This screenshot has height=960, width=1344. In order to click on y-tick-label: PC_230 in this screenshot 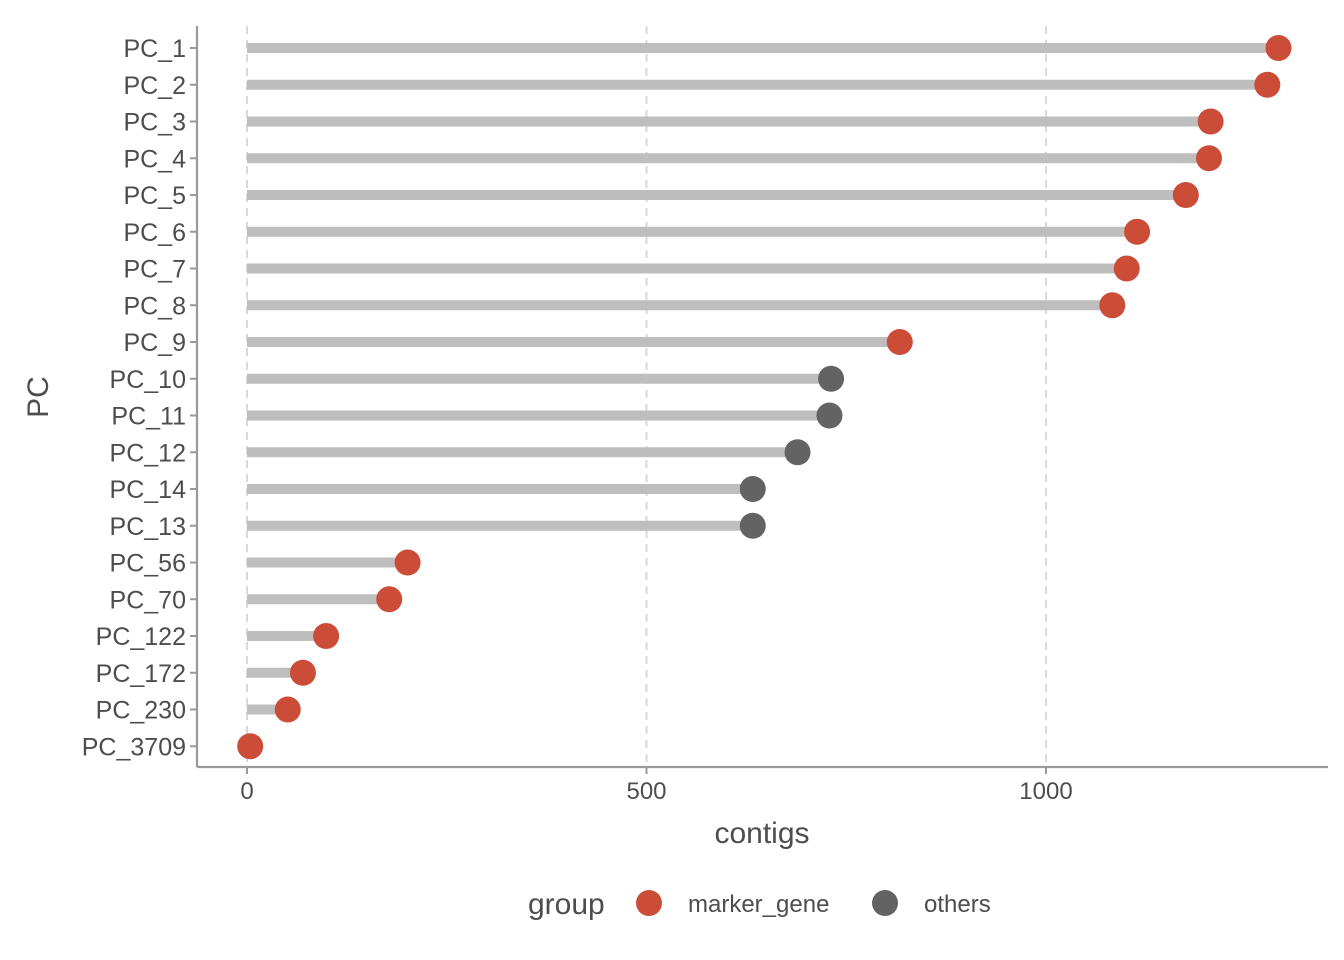, I will do `click(141, 711)`.